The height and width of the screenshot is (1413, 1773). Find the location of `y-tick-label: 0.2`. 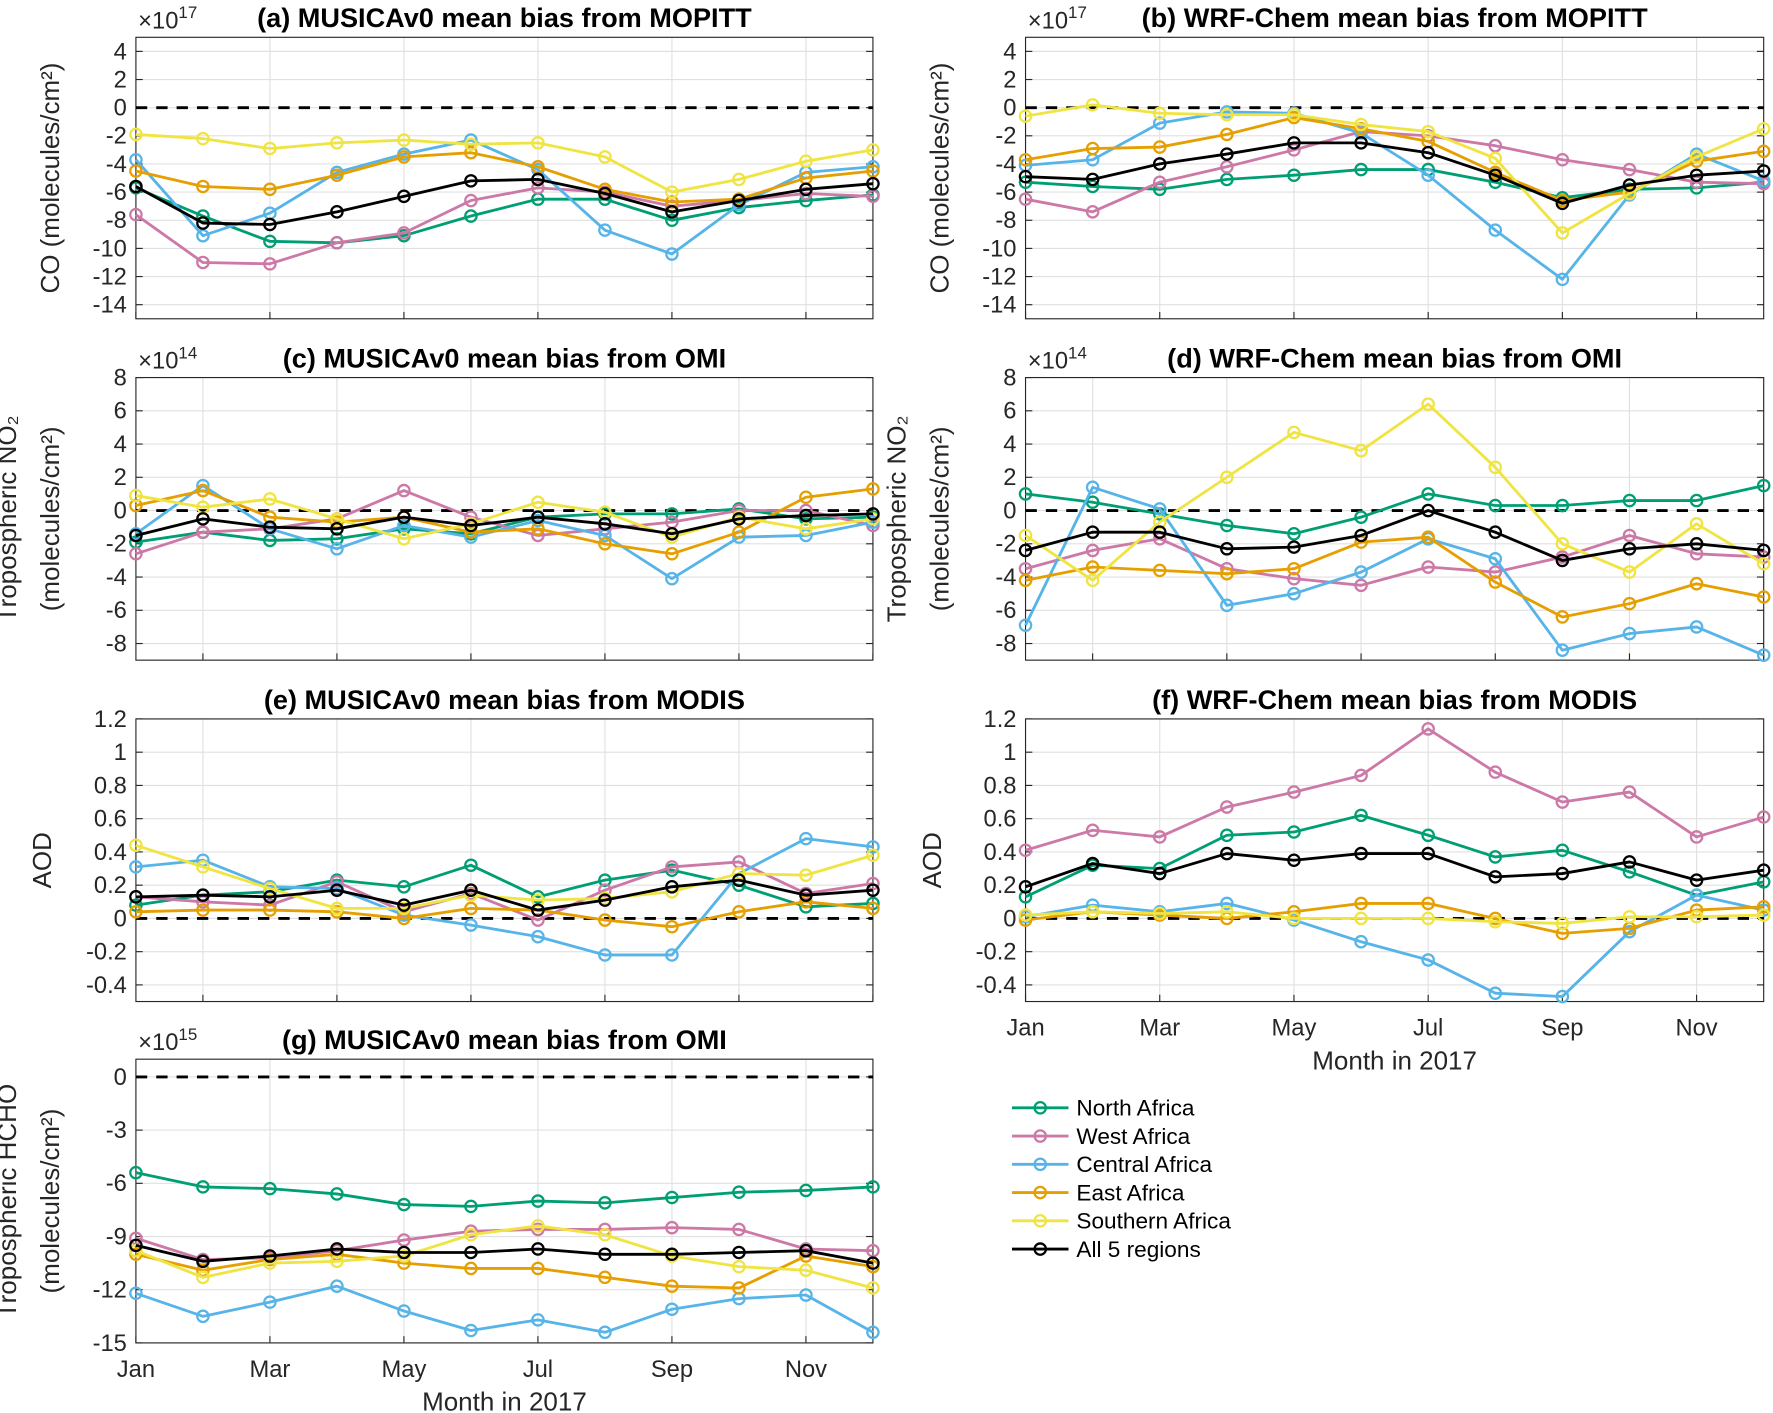

y-tick-label: 0.2 is located at coordinates (110, 886).